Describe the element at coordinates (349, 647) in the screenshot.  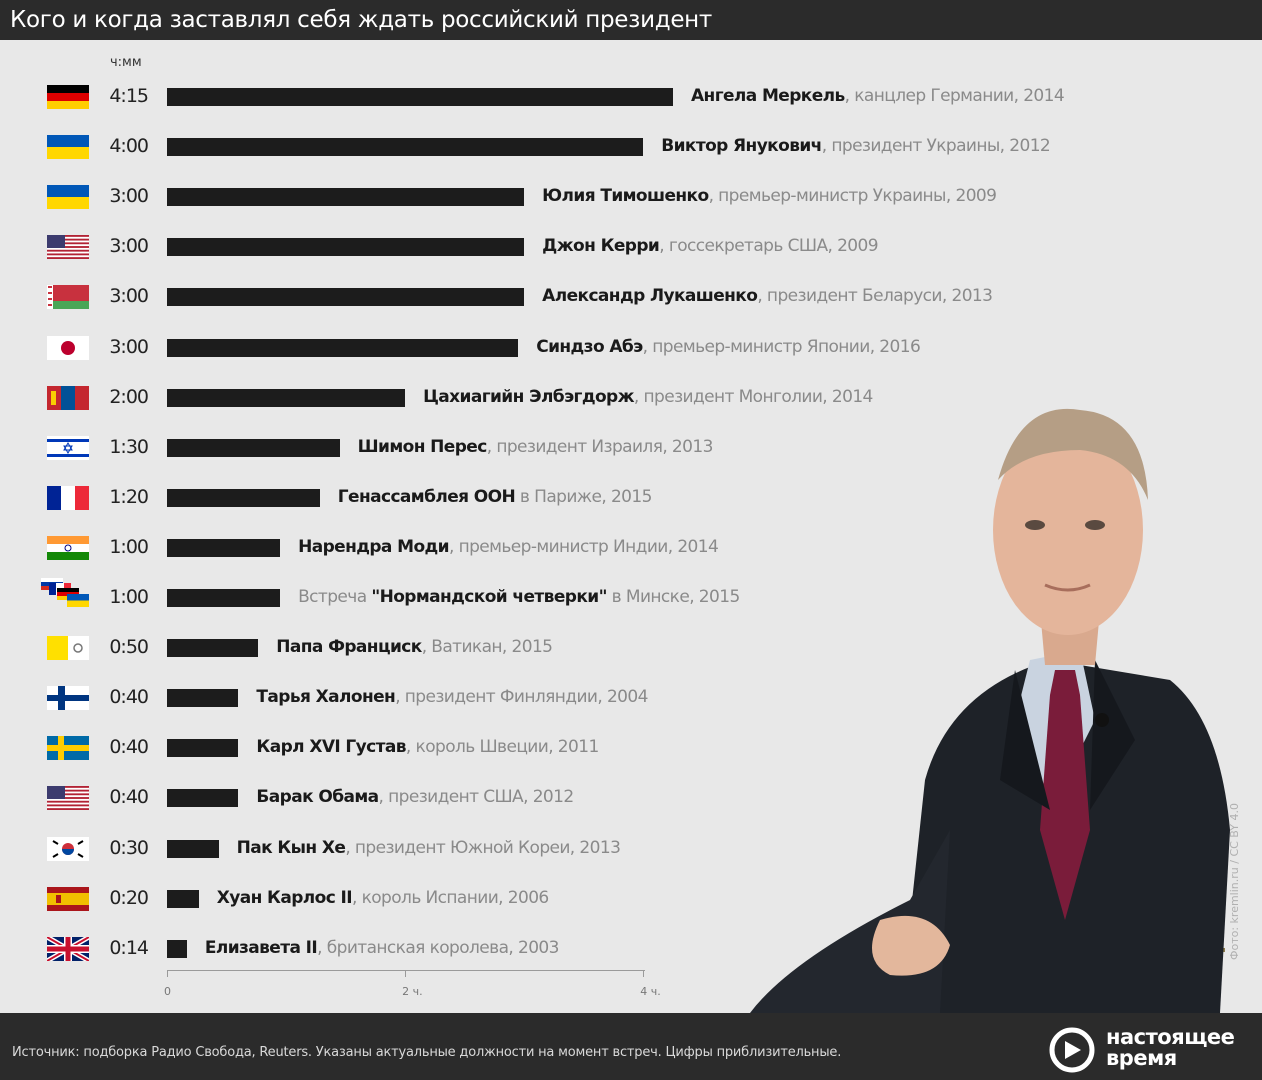
I see `bar-label-name: Папа Франциск` at that location.